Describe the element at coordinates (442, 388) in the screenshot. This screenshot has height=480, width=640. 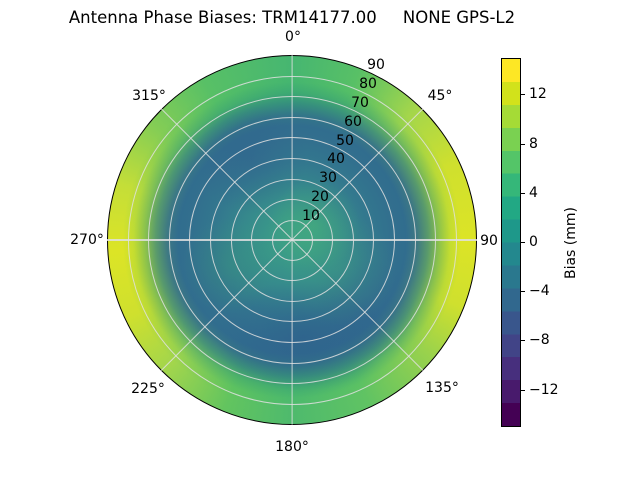
I see `theta-label-135: 135°` at that location.